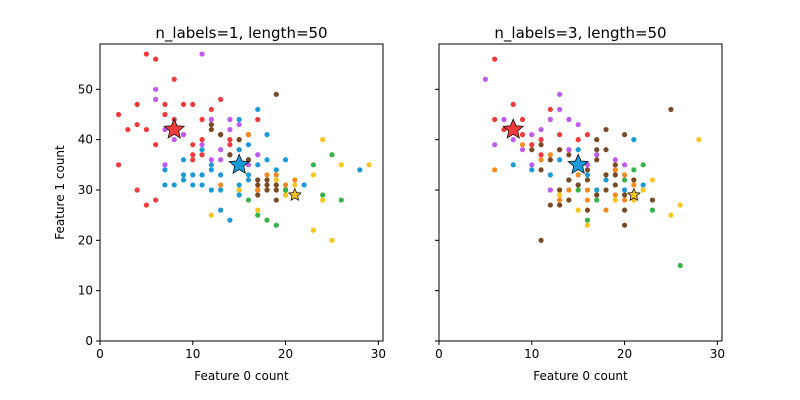 This screenshot has width=800, height=400. What do you see at coordinates (85, 89) in the screenshot?
I see `y-tick-label: 50` at bounding box center [85, 89].